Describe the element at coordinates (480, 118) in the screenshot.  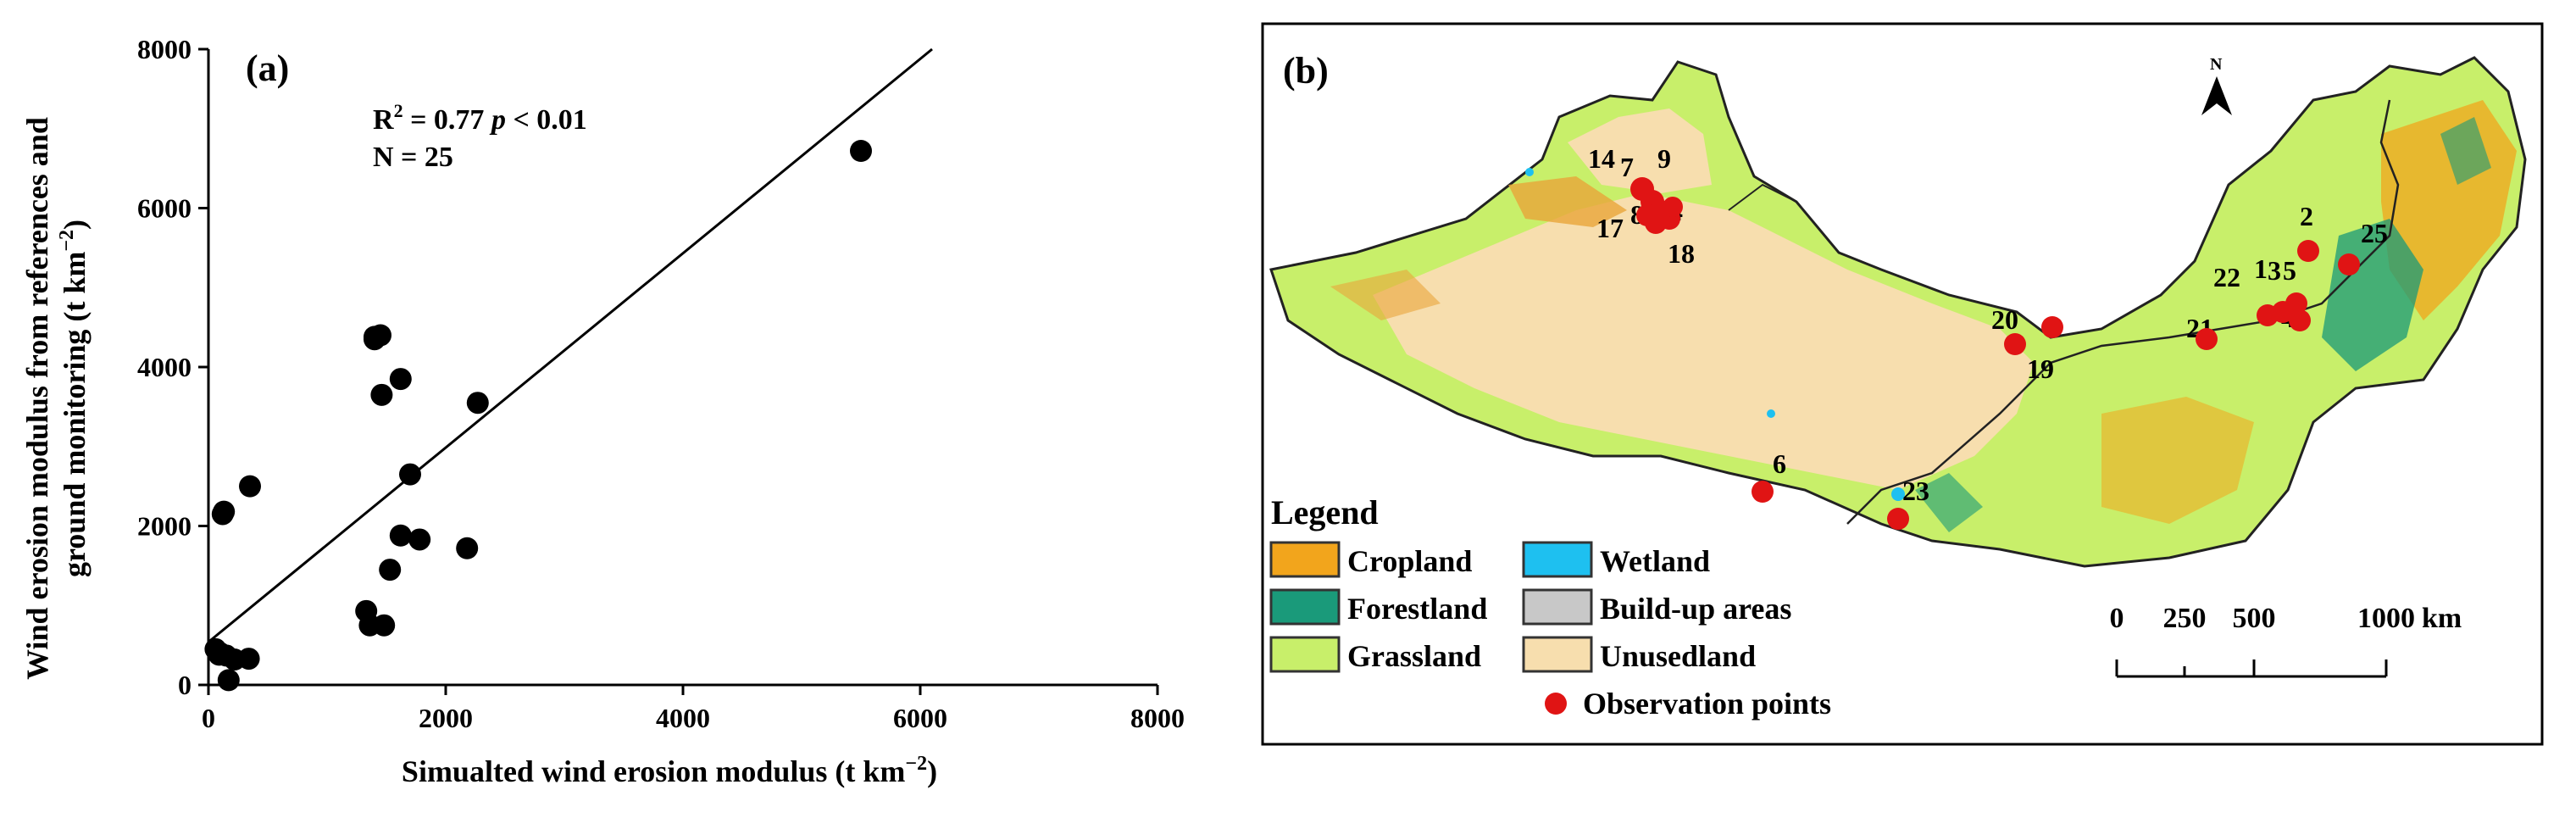
I see `r-squared-annotation: R2 = 0.77 p < 0.01` at that location.